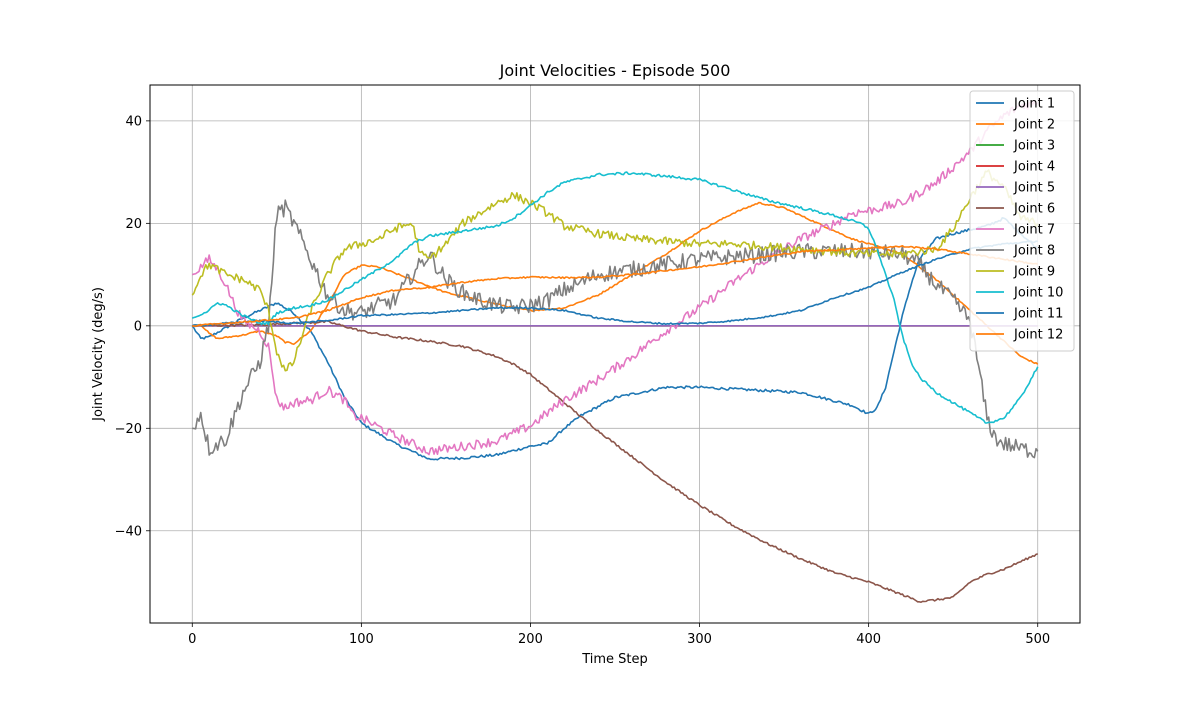  What do you see at coordinates (1034, 104) in the screenshot?
I see `legend-label: Joint 1` at bounding box center [1034, 104].